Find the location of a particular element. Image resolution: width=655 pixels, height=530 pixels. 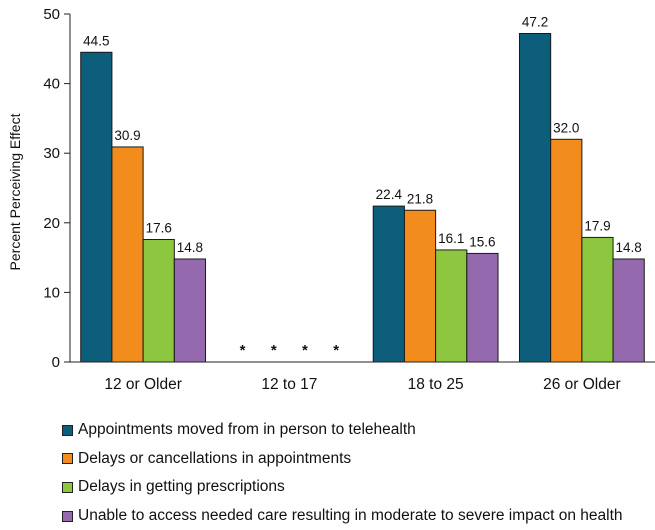

data-label: 30.9 is located at coordinates (127, 135).